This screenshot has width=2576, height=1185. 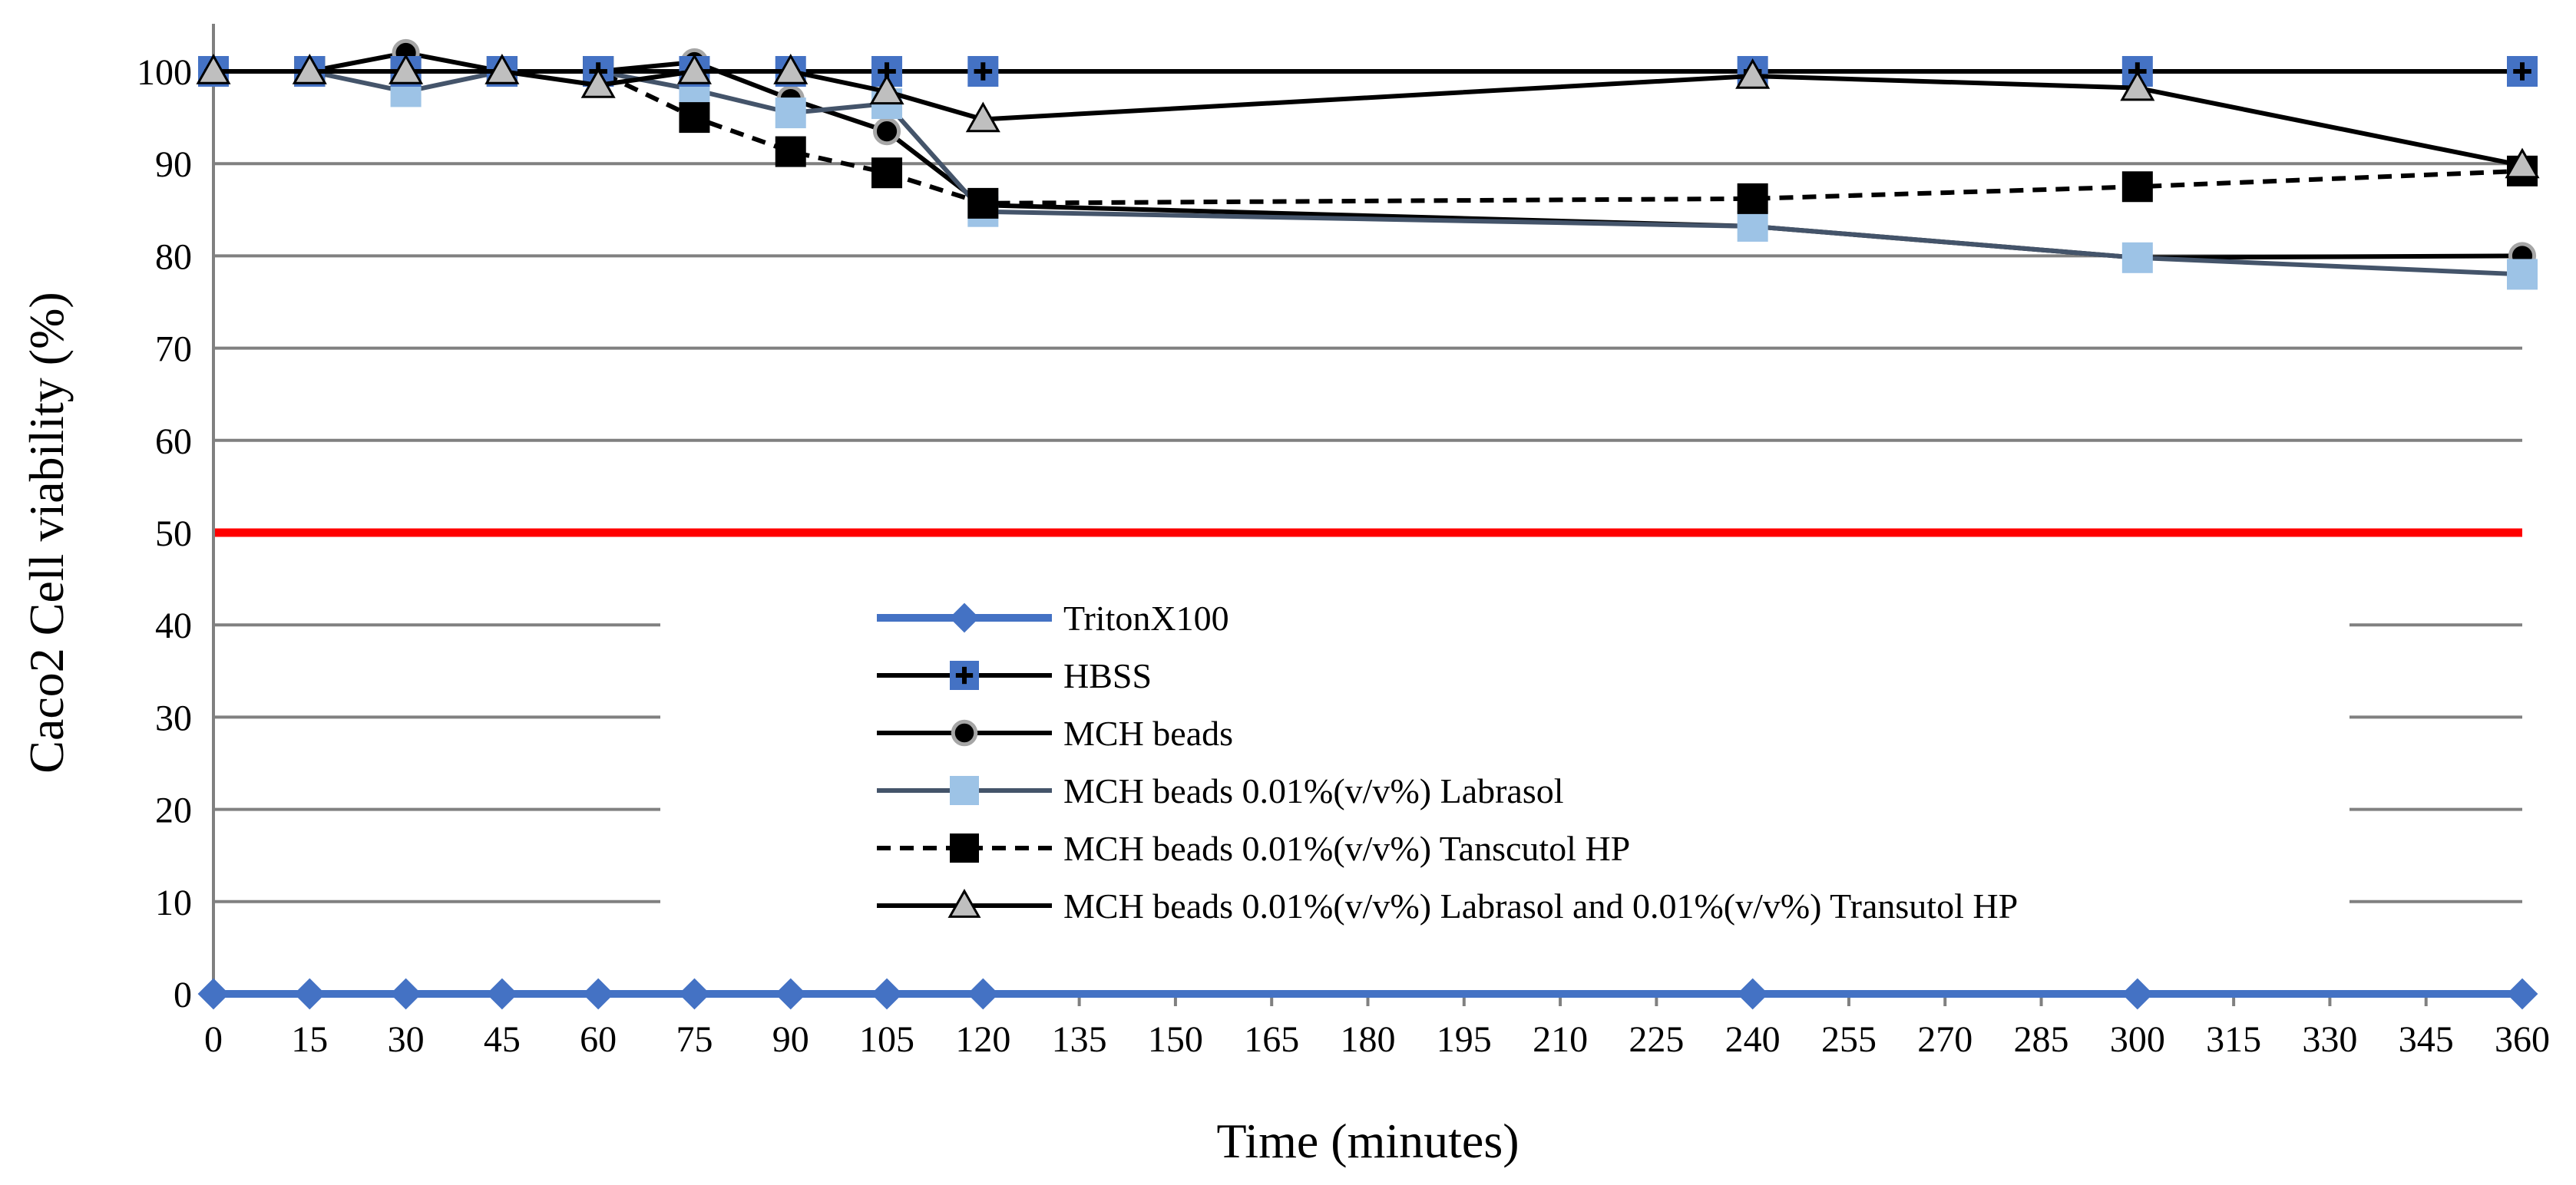 What do you see at coordinates (598, 1039) in the screenshot?
I see `x-tick-label: 60` at bounding box center [598, 1039].